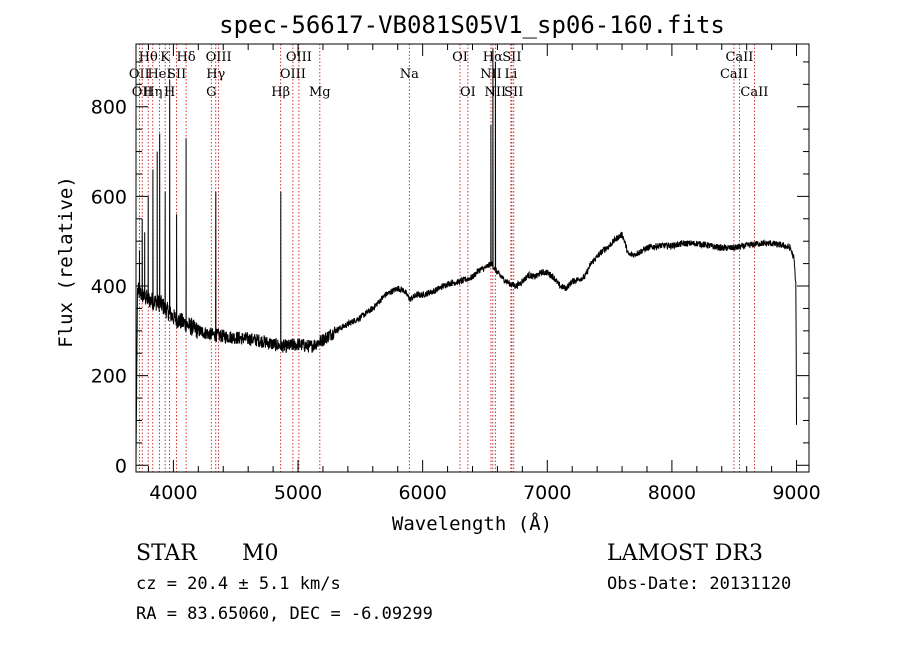 The width and height of the screenshot is (900, 649). Describe the element at coordinates (672, 493) in the screenshot. I see `x-tick-label: 8000` at that location.